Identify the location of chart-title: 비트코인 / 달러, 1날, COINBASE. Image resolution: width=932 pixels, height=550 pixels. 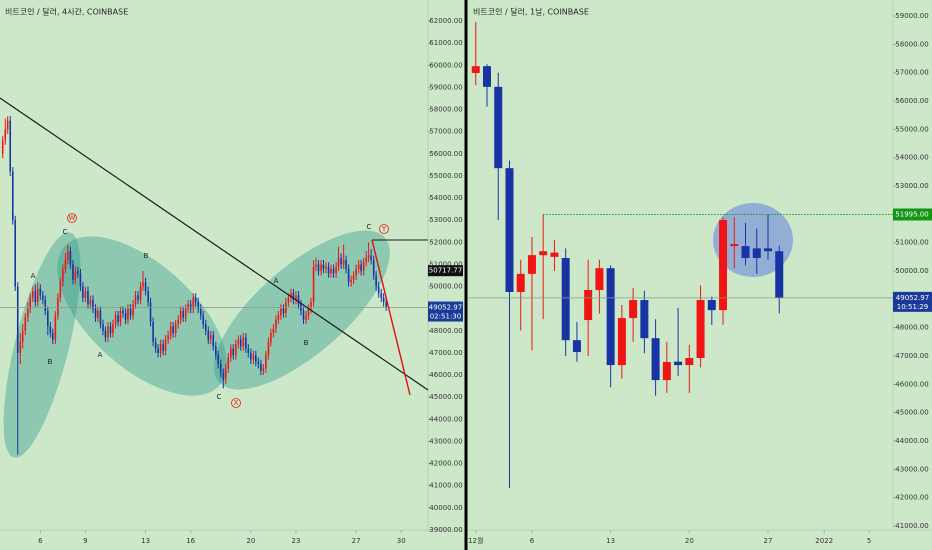
(531, 12).